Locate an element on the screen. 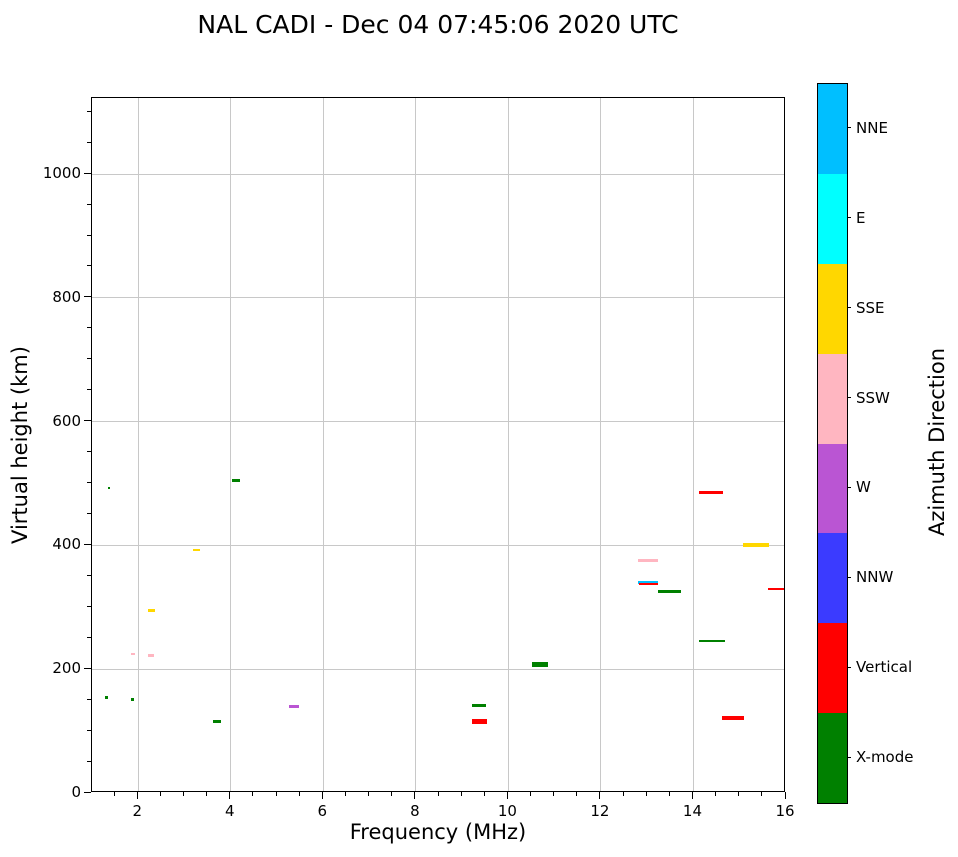  colorbar-axis-label: Azimuth Direction is located at coordinates (937, 442).